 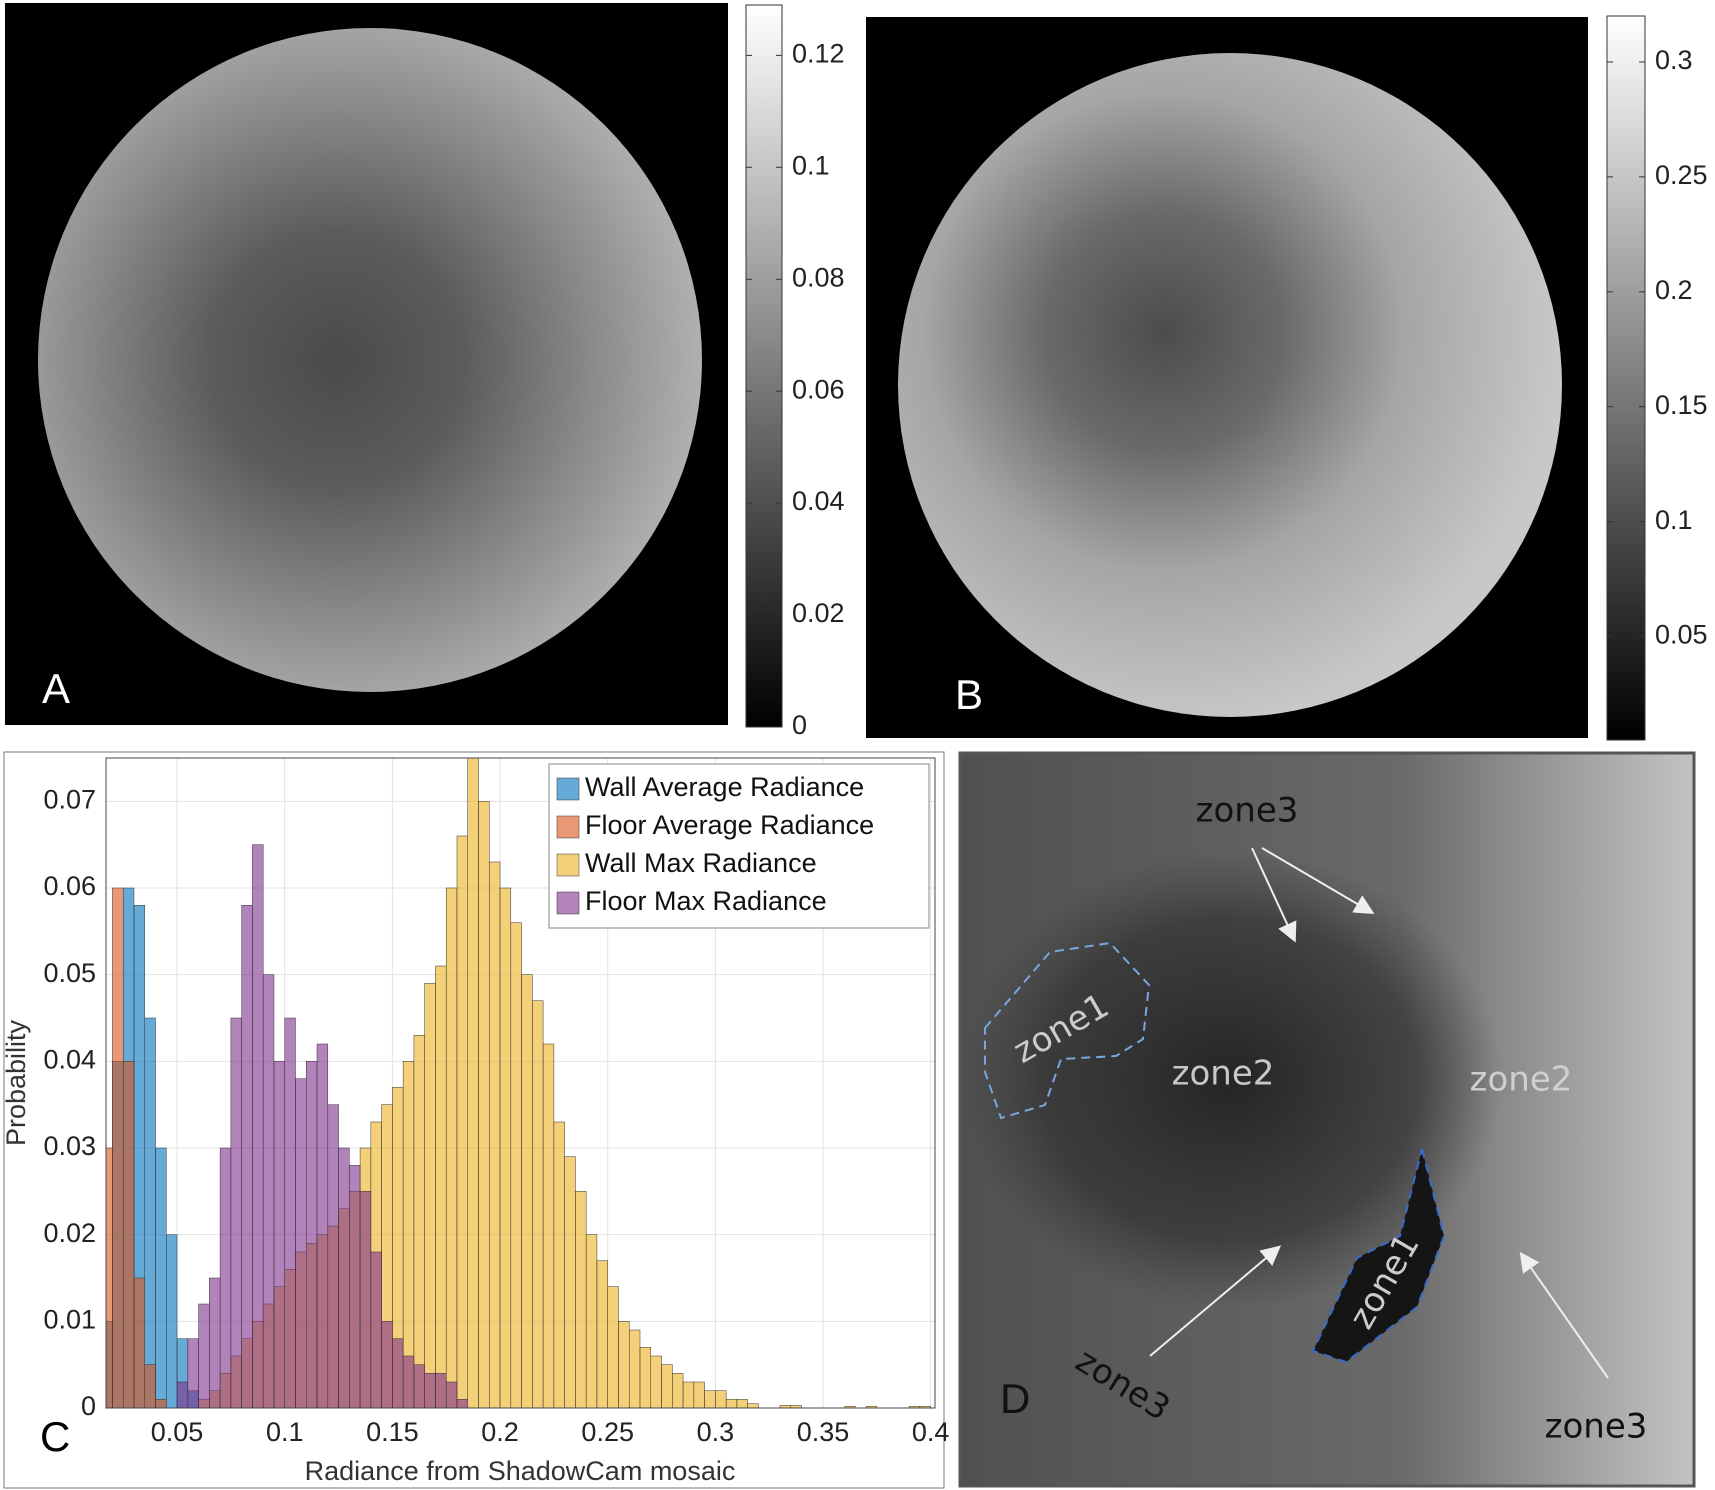 What do you see at coordinates (392, 1432) in the screenshot?
I see `x-tick-label: 0.15` at bounding box center [392, 1432].